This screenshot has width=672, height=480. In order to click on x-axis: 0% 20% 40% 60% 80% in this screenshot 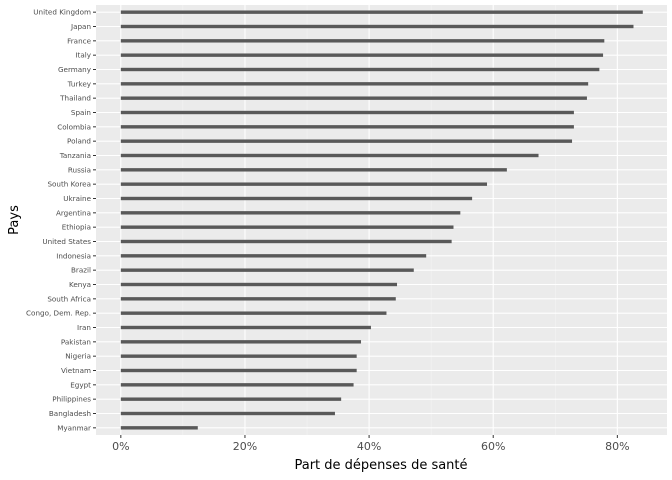, I will do `click(371, 444)`.